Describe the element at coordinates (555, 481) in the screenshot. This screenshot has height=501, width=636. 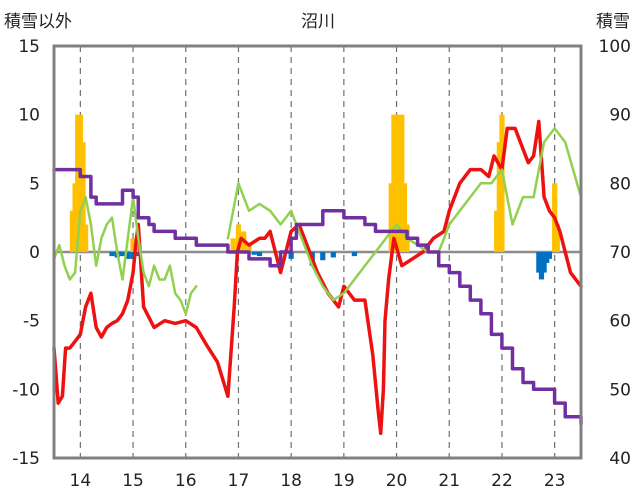
I see `x-tick-label: 23` at that location.